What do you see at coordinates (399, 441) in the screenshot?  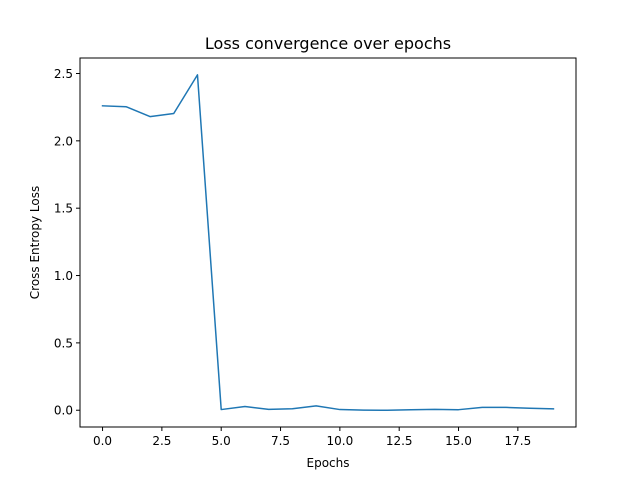 I see `x-tick-label: 12.5` at bounding box center [399, 441].